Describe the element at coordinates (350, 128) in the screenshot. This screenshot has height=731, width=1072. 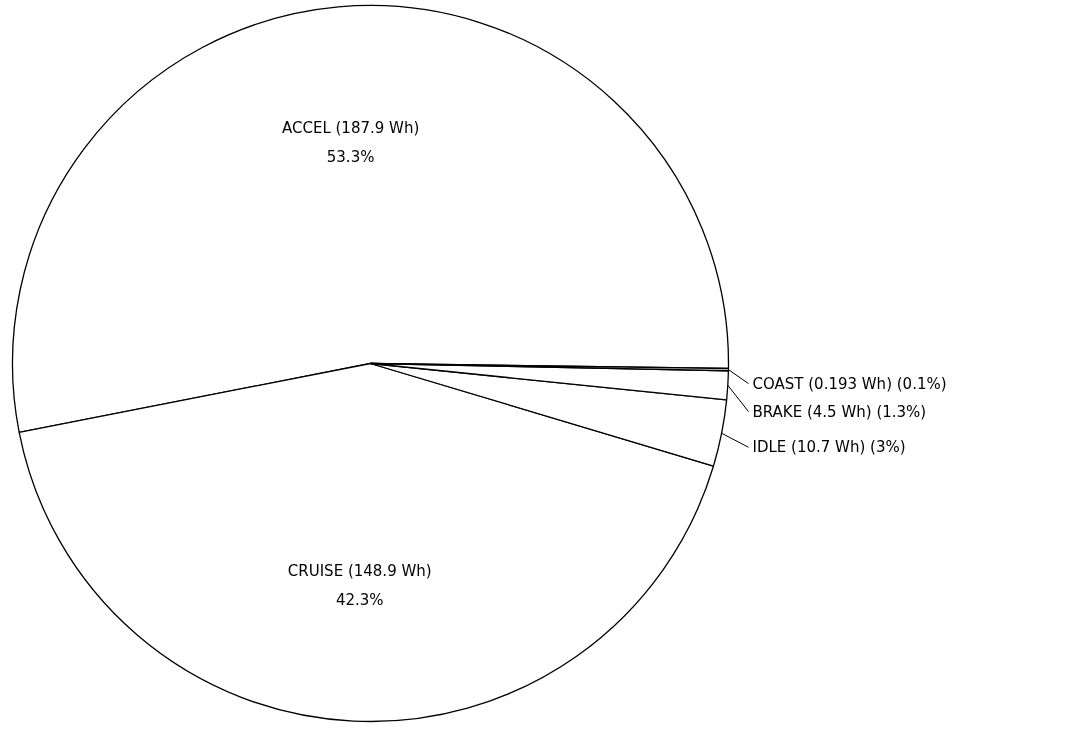
I see `slice-label: ACCEL (187.9 Wh)` at that location.